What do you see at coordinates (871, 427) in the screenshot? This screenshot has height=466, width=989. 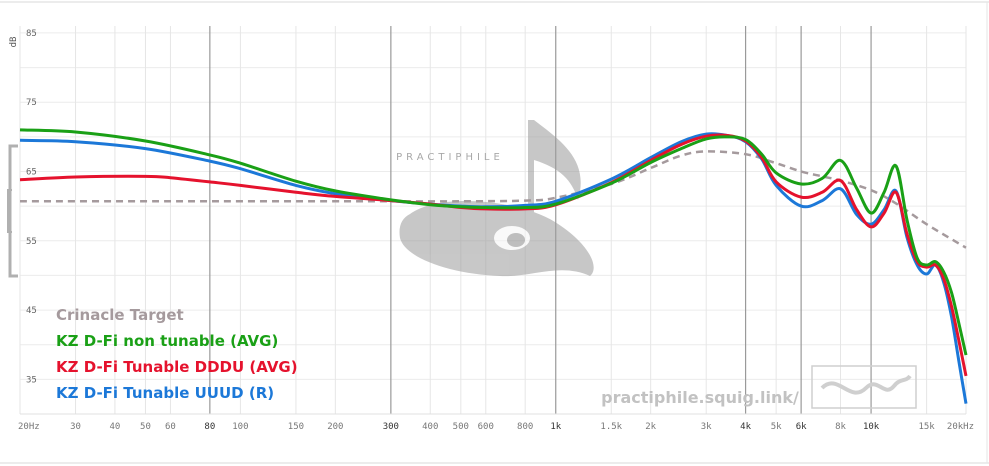 I see `x-tick-label: 10k` at bounding box center [871, 427].